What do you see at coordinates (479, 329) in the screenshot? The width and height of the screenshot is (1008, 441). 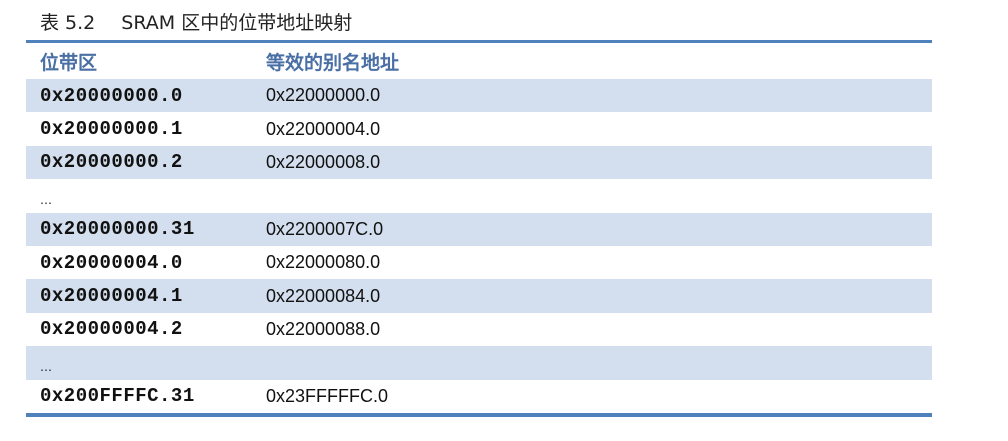 I see `table-row: 0x20000004.2 0x22000088.0` at bounding box center [479, 329].